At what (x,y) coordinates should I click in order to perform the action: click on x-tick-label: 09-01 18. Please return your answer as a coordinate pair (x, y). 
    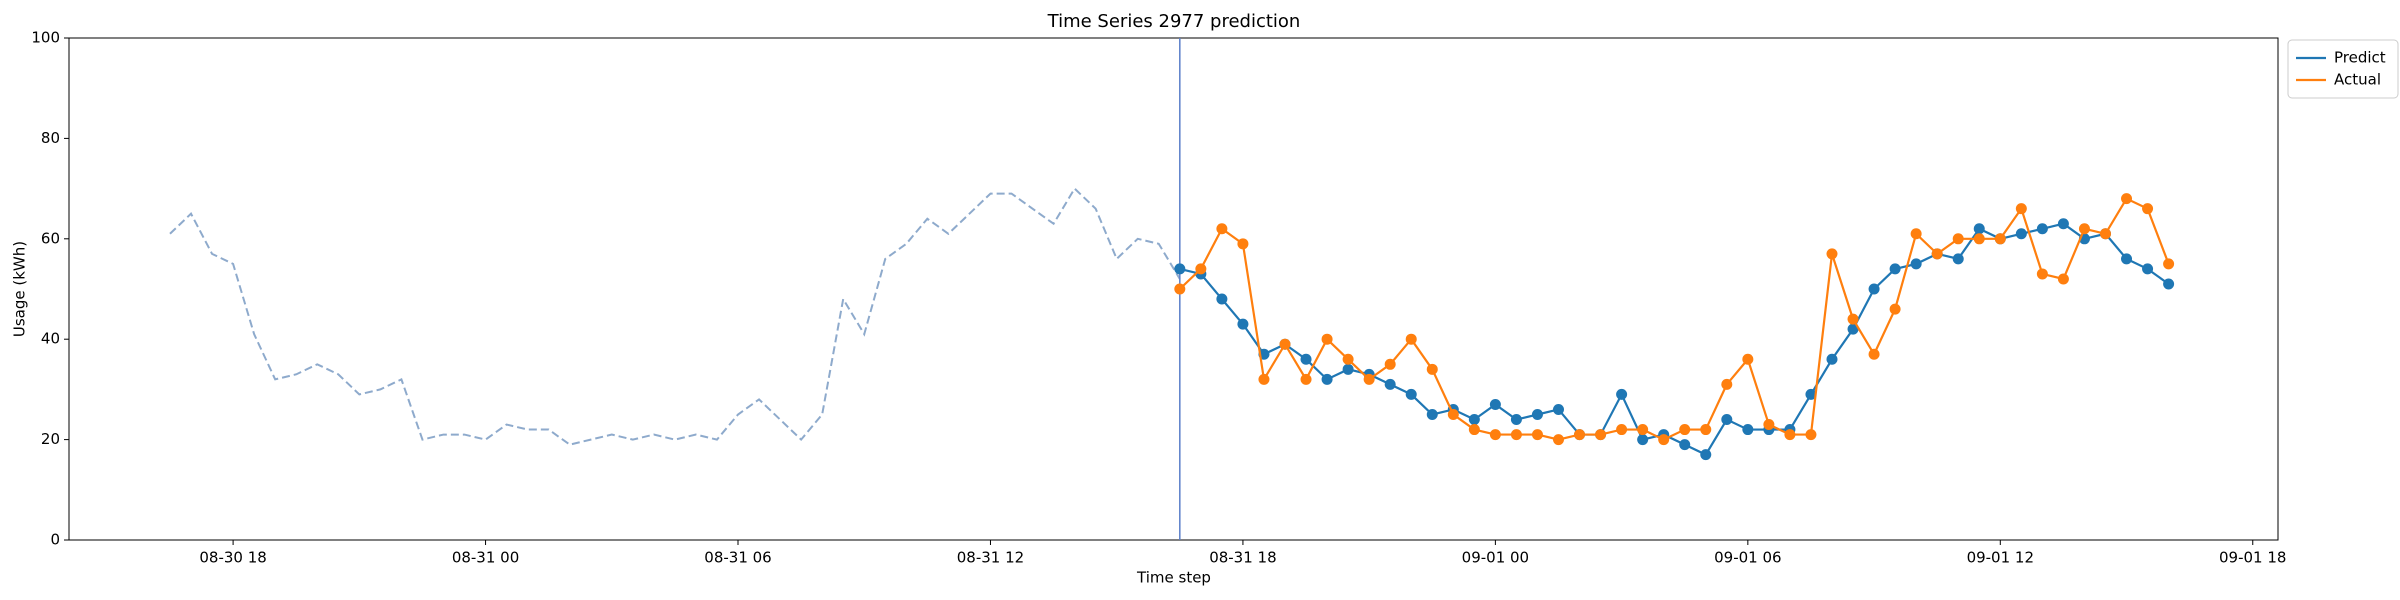
    Looking at the image, I should click on (2252, 558).